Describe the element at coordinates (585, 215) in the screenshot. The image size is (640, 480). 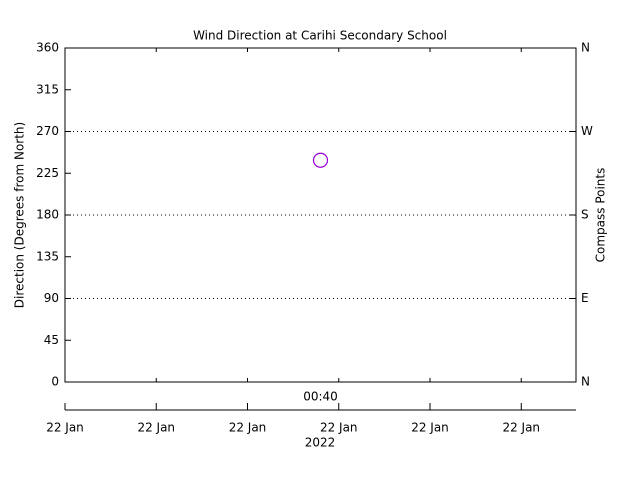
I see `y2-tick-label: S` at that location.